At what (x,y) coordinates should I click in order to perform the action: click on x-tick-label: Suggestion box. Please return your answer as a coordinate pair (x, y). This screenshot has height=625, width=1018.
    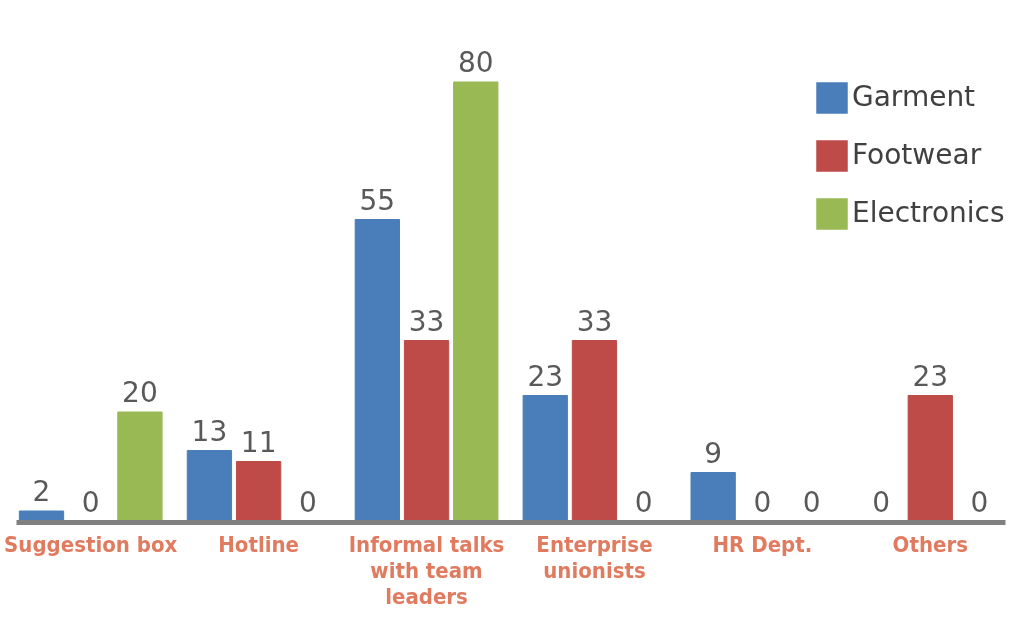
    Looking at the image, I should click on (91, 544).